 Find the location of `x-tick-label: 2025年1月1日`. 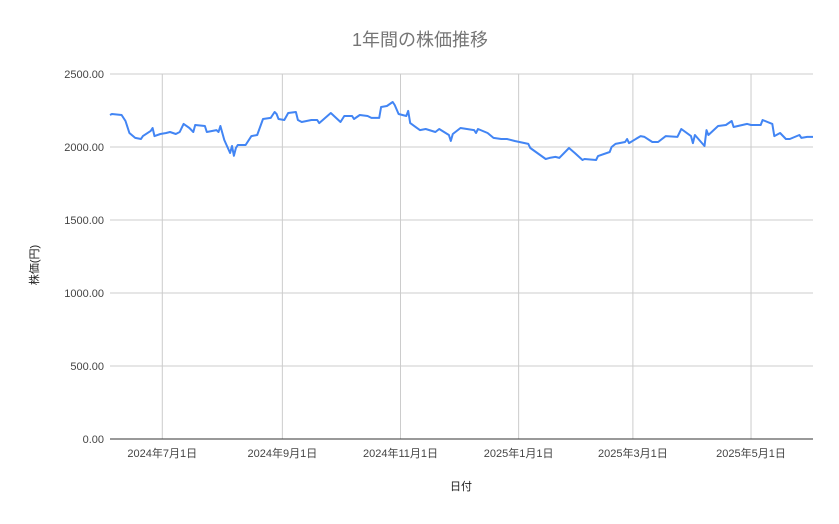

x-tick-label: 2025年1月1日 is located at coordinates (519, 453).